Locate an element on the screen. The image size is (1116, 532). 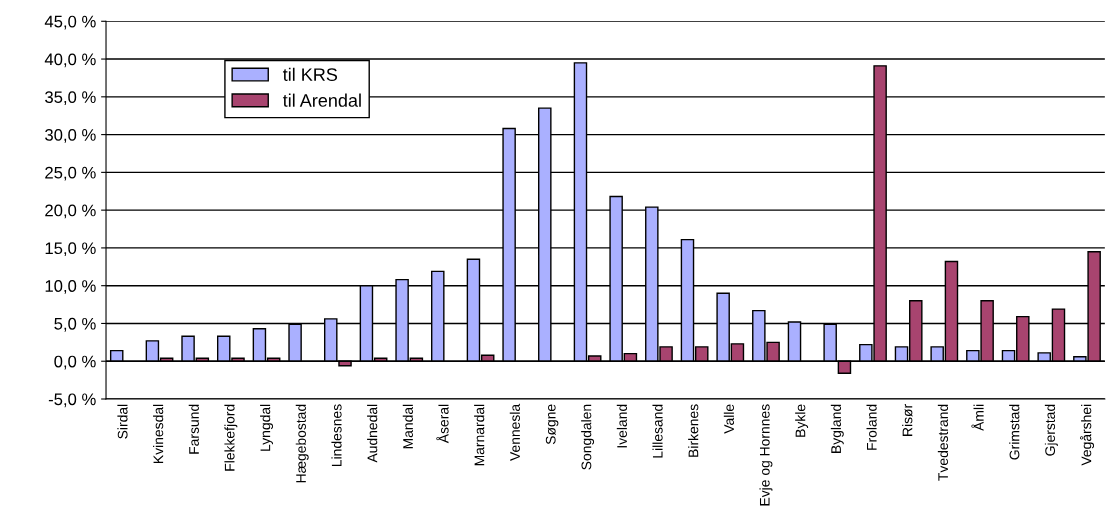
x-tick-label: Valle is located at coordinates (729, 419).